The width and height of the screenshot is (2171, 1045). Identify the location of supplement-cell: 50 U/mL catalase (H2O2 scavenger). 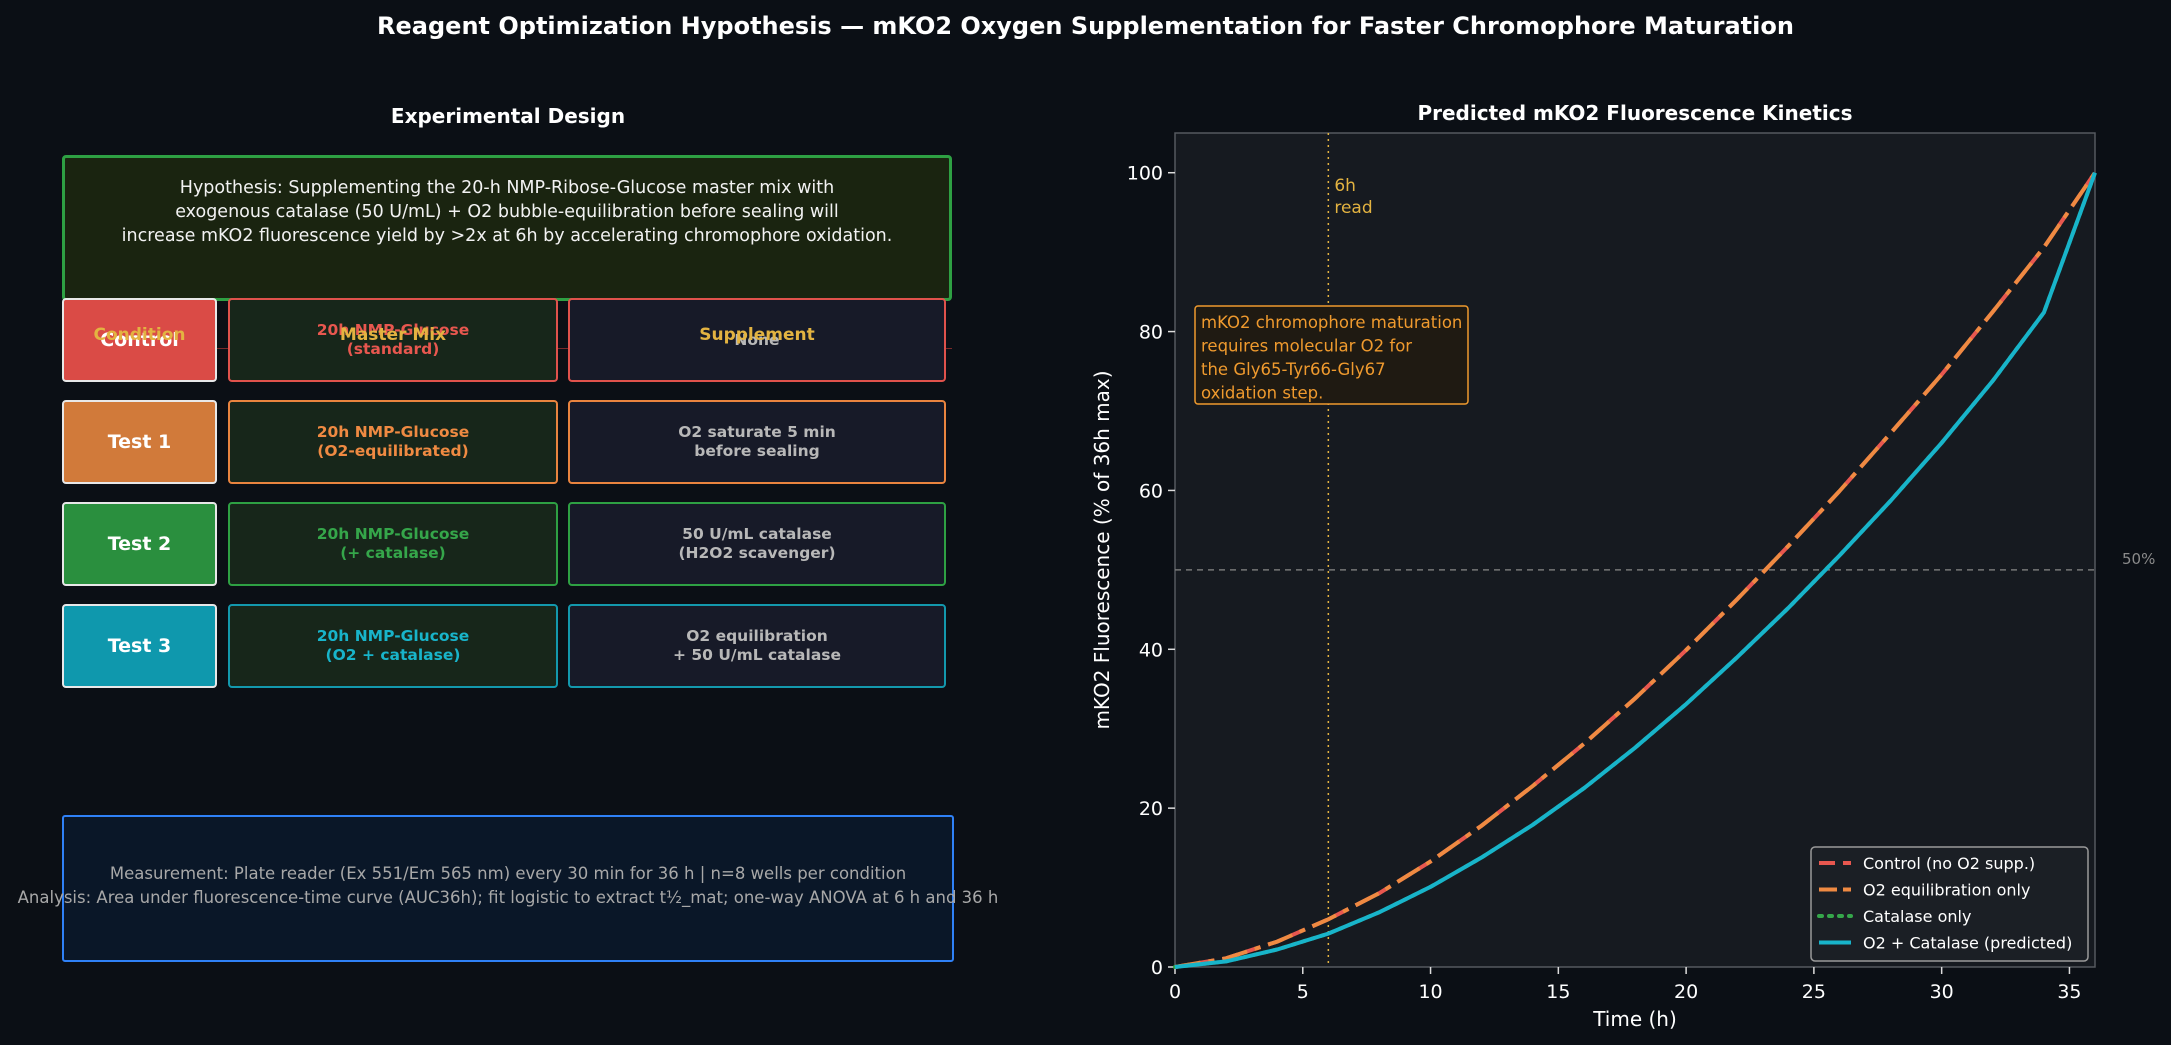
(757, 544).